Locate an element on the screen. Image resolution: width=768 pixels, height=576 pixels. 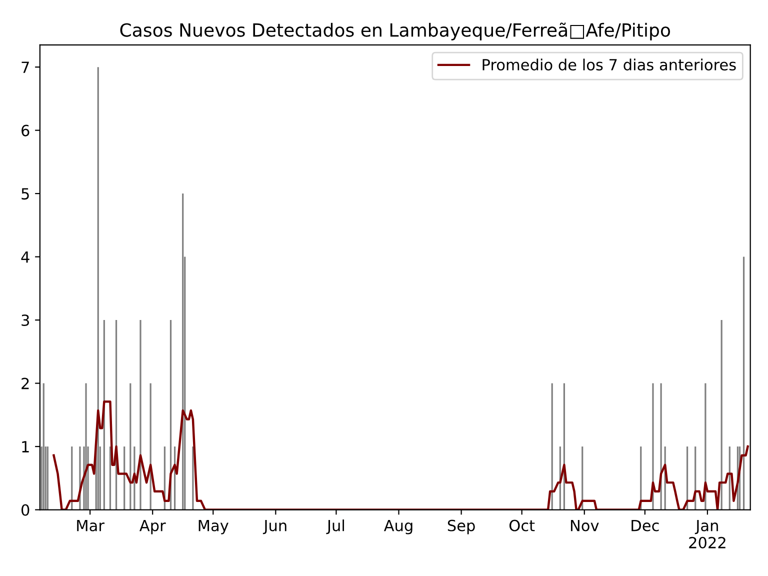
x-tick-label: Aug is located at coordinates (398, 527).